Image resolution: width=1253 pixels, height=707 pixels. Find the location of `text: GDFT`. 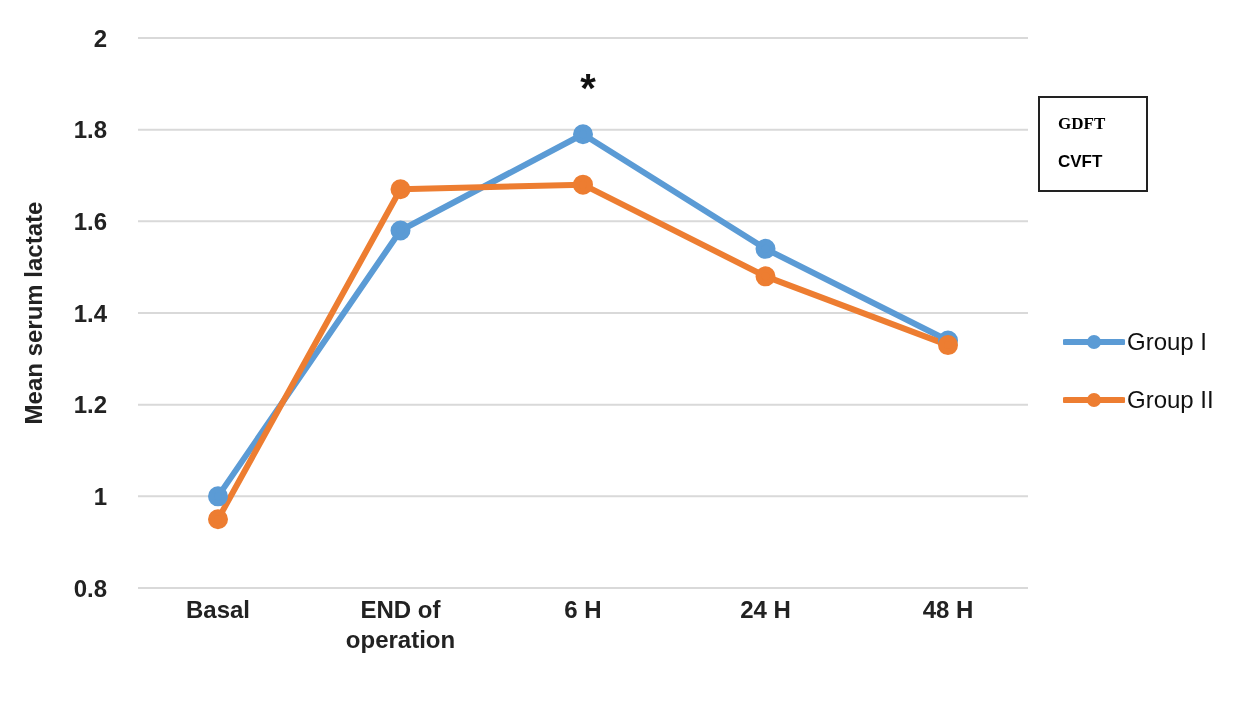

text: GDFT is located at coordinates (1082, 124).